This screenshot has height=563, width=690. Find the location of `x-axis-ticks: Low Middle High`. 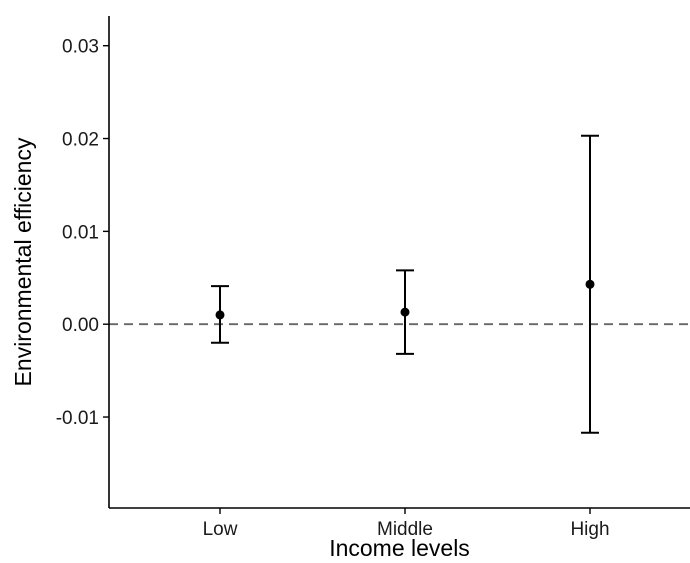

x-axis-ticks: Low Middle High is located at coordinates (406, 524).